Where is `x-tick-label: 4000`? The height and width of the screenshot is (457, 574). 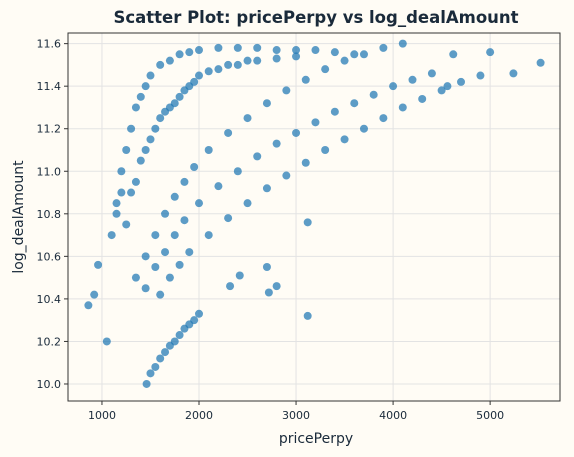
x-tick-label: 4000 is located at coordinates (393, 415).